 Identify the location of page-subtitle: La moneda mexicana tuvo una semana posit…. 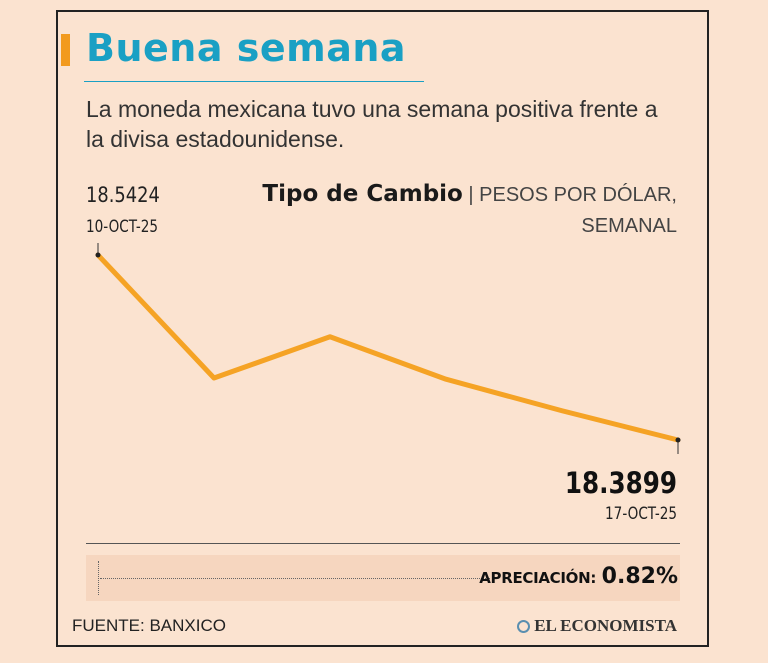
(372, 124).